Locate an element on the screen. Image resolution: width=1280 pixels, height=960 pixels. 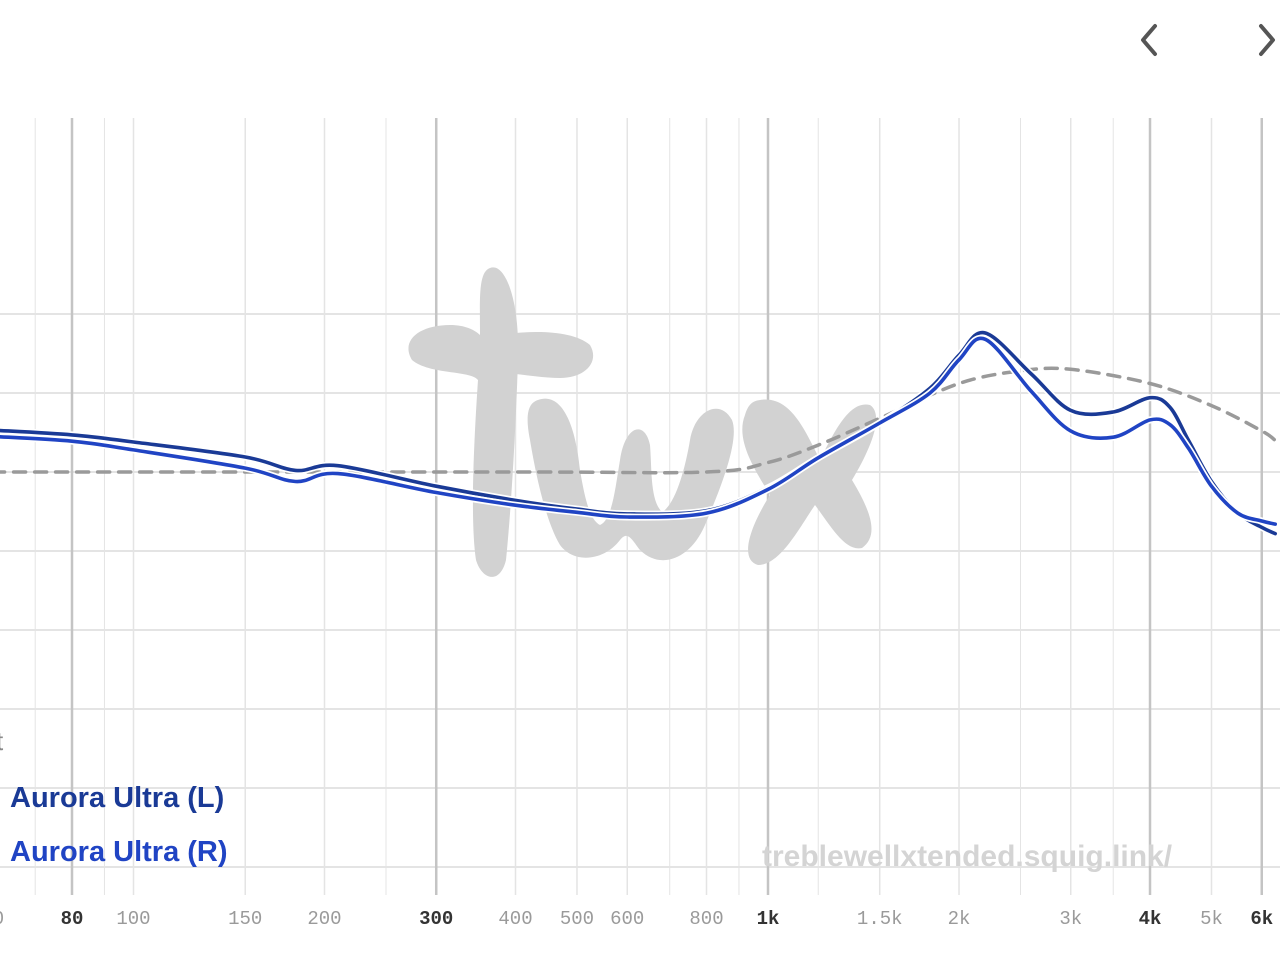
legend-item-left: Aurora Ultra (L) is located at coordinates (117, 798).